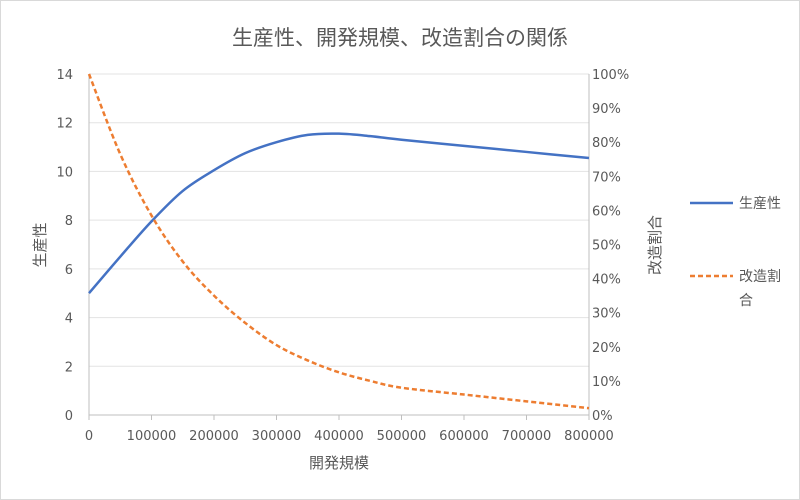 Image resolution: width=800 pixels, height=500 pixels. I want to click on y-left-tick-label: 4, so click(69, 319).